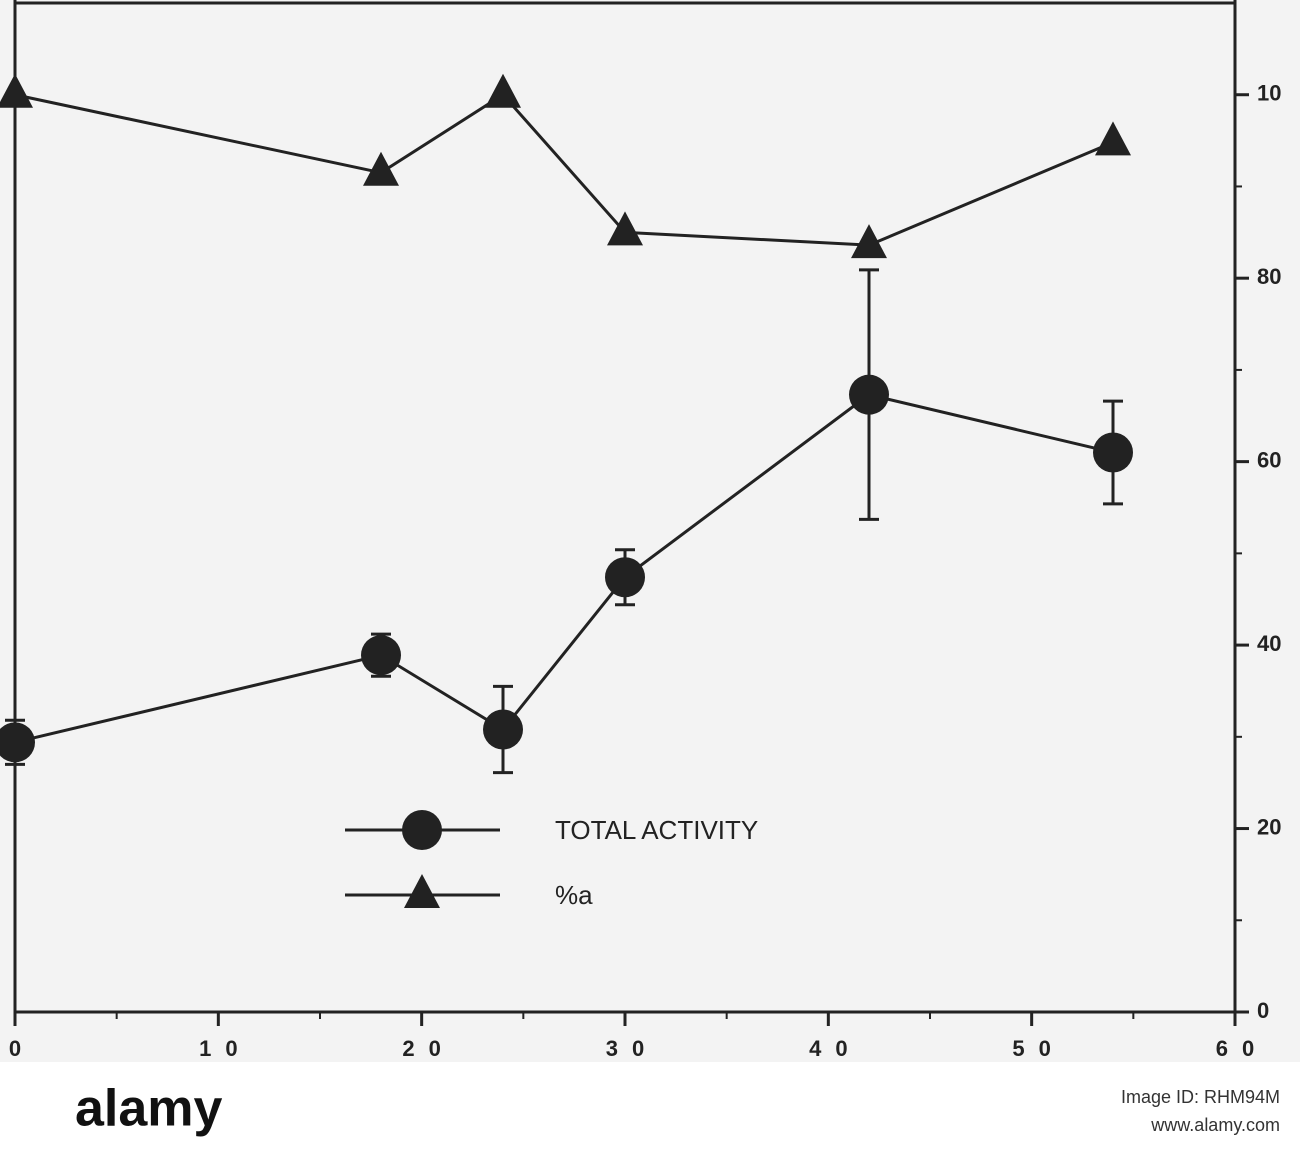 The width and height of the screenshot is (1300, 1160). Describe the element at coordinates (428, 1048) in the screenshot. I see `x-tick-label: 20` at that location.